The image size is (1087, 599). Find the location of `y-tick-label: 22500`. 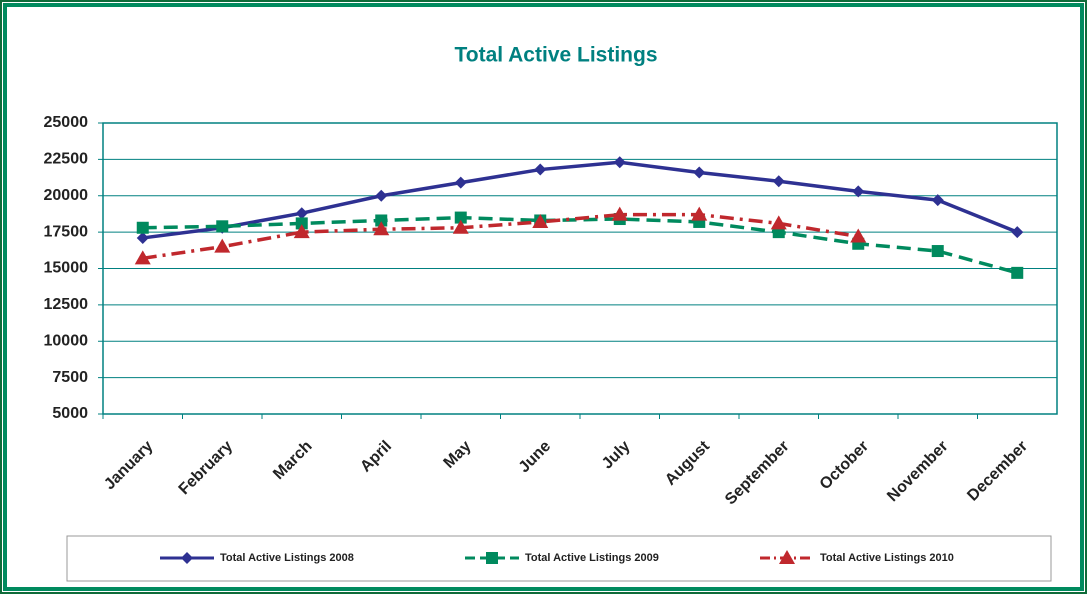

y-tick-label: 22500 is located at coordinates (66, 159).